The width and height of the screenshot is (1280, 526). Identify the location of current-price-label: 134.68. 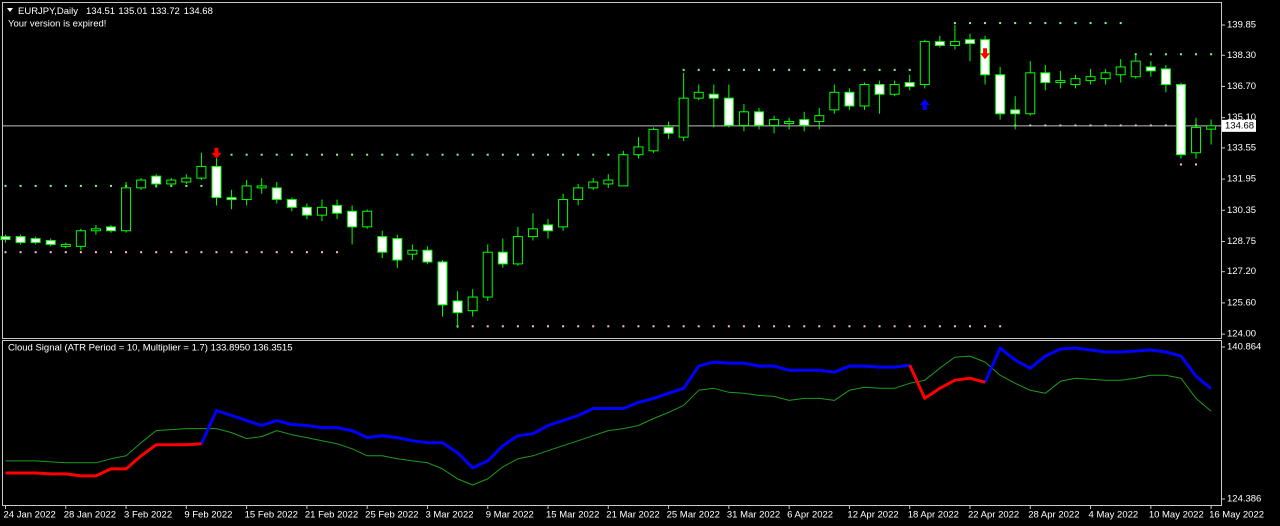
(1239, 125).